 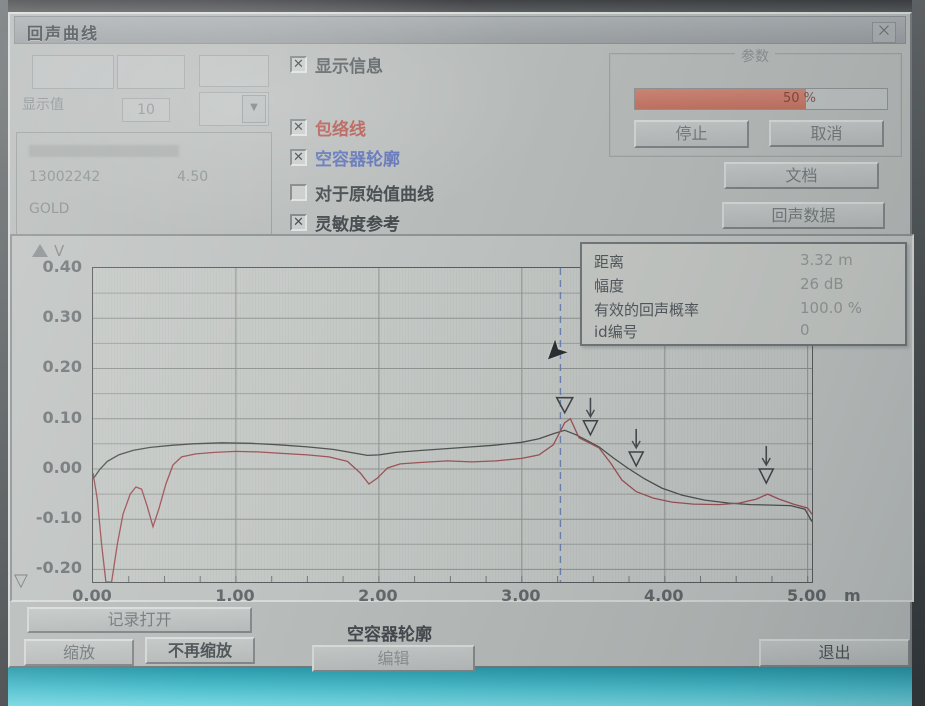 I want to click on tooltip-value: 3.32 m, so click(x=826, y=260).